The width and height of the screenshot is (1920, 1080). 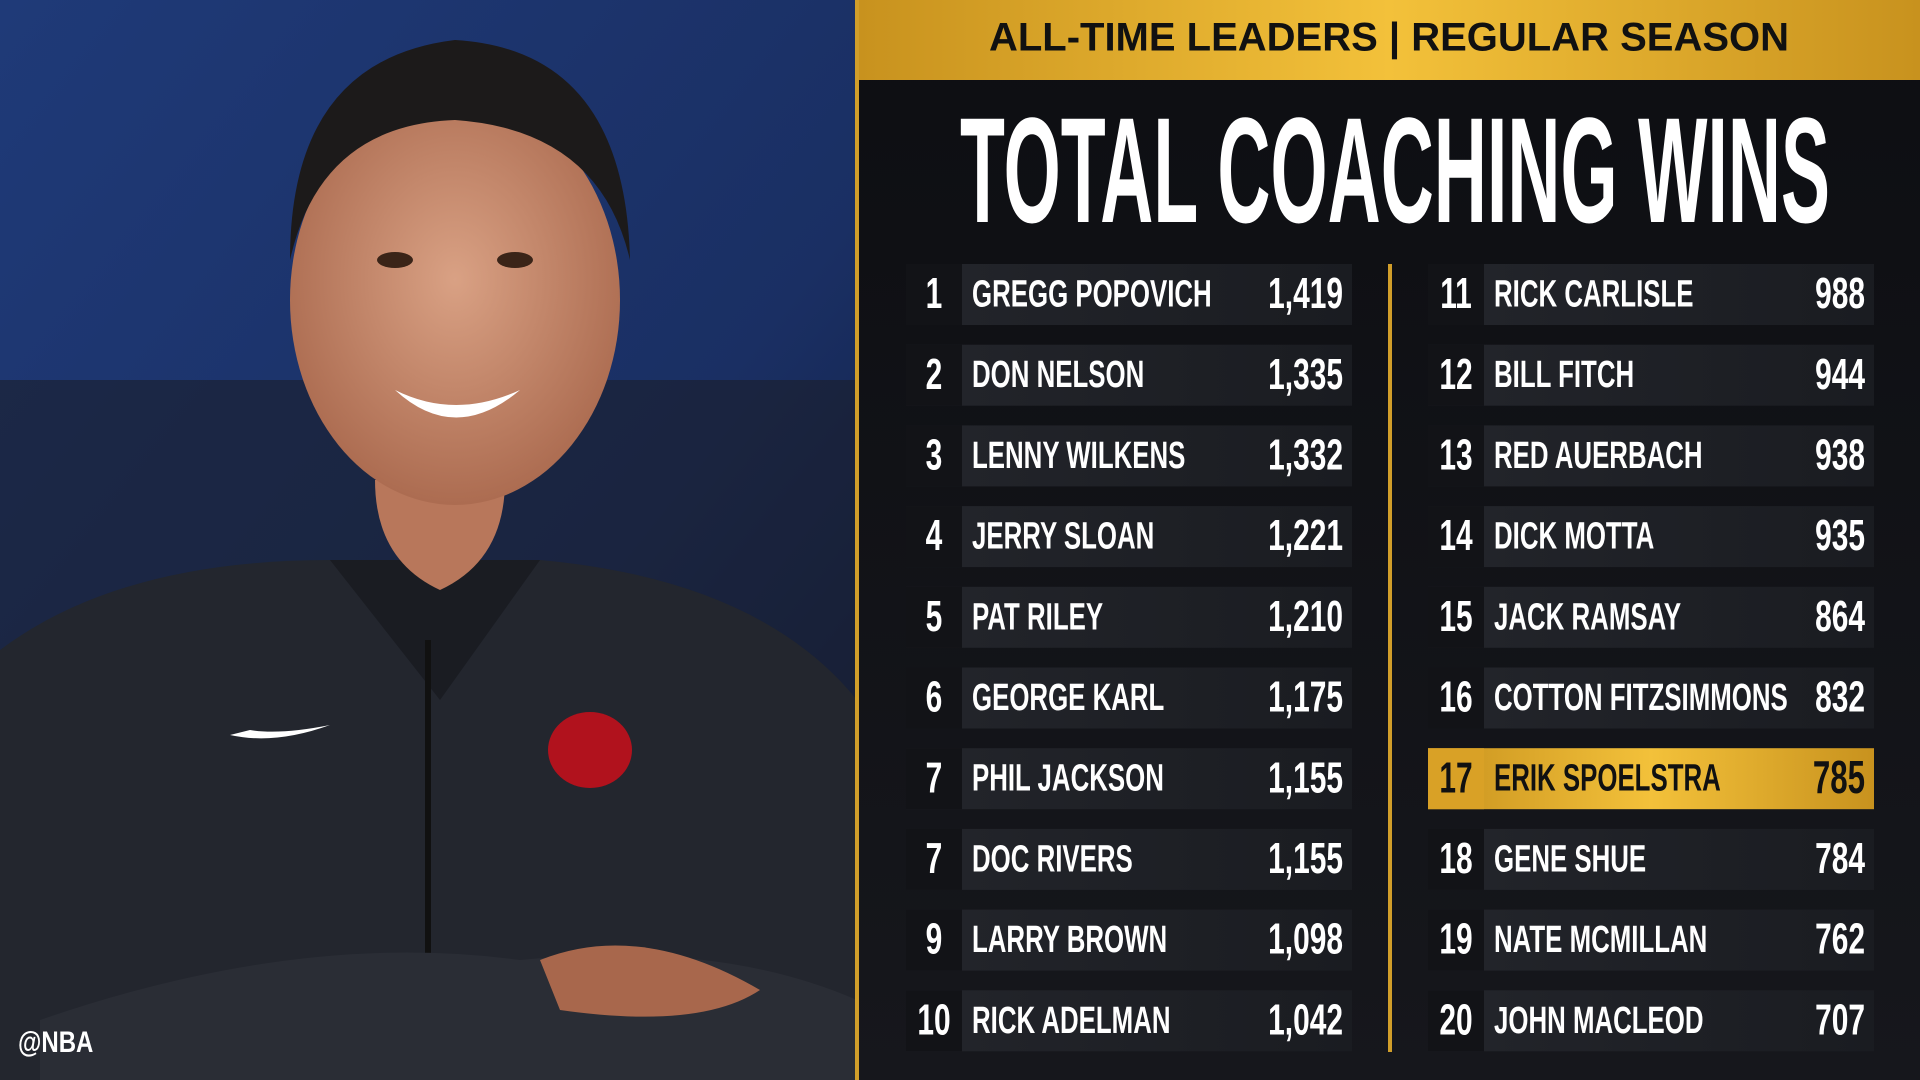 What do you see at coordinates (1129, 456) in the screenshot?
I see `row: 3 LENNY WILKENS 1,332` at bounding box center [1129, 456].